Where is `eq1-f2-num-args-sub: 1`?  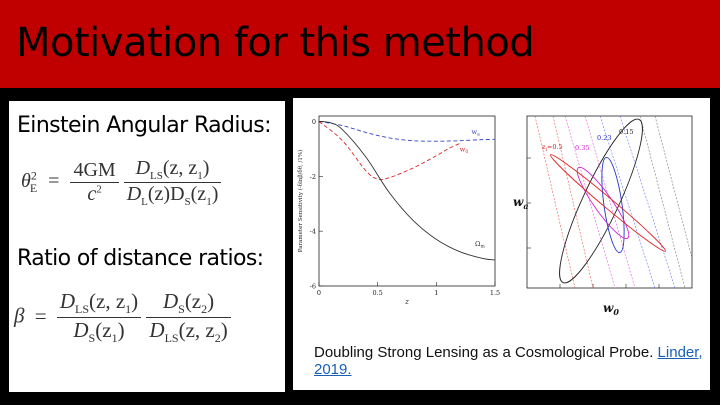
eq1-f2-num-args-sub: 1 is located at coordinates (200, 176).